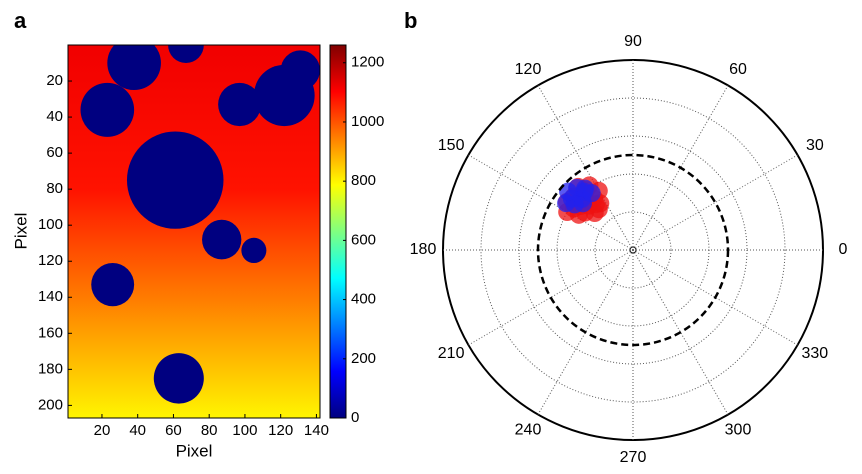 This screenshot has width=862, height=474. What do you see at coordinates (194, 450) in the screenshot?
I see `x-axis-label: Pixel` at bounding box center [194, 450].